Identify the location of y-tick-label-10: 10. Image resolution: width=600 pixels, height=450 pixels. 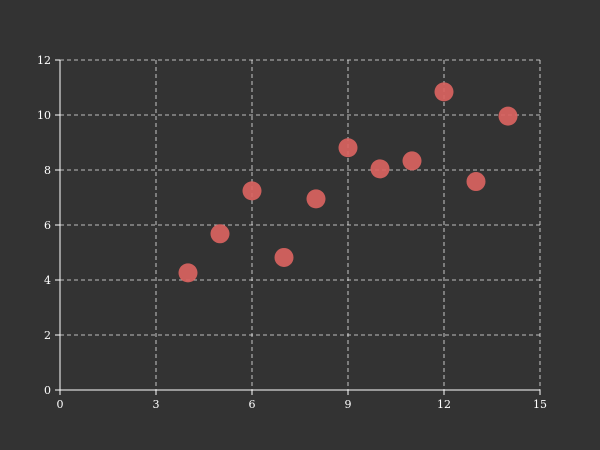
(44, 115).